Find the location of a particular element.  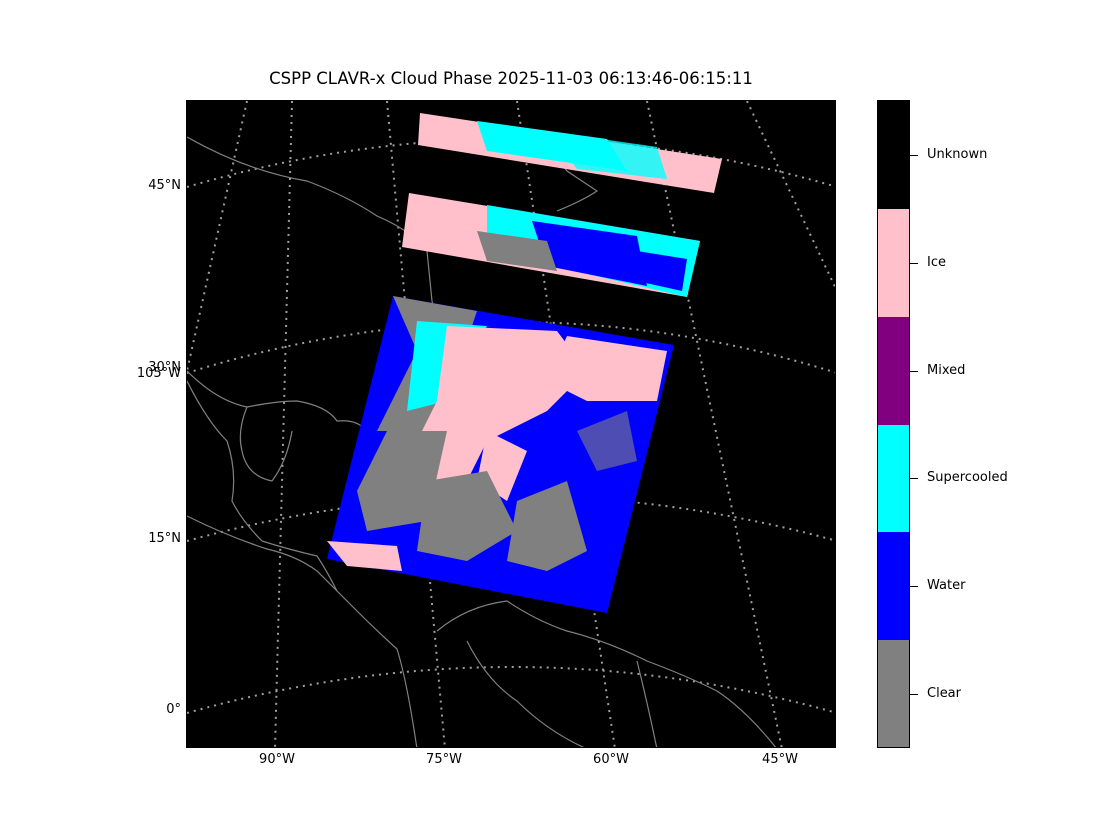

lon-label-45w: 45°W is located at coordinates (780, 759).